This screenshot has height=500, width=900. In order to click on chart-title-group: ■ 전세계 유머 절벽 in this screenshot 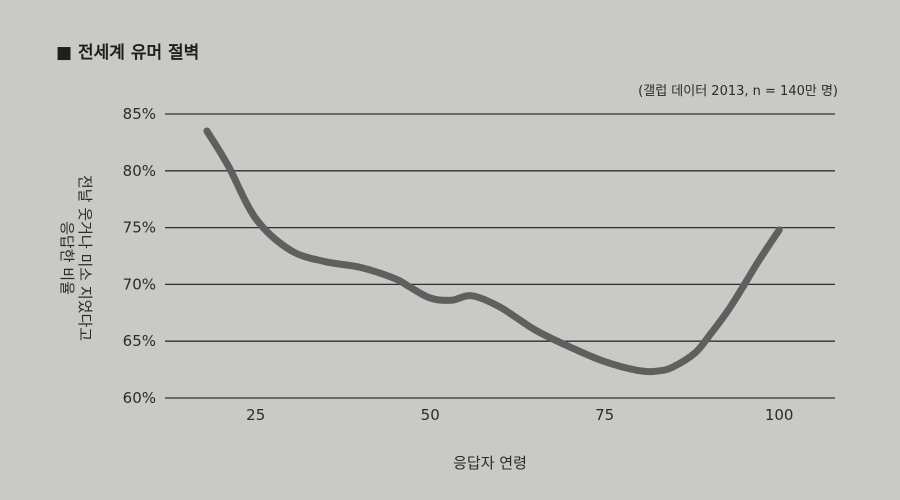, I will do `click(127, 52)`.